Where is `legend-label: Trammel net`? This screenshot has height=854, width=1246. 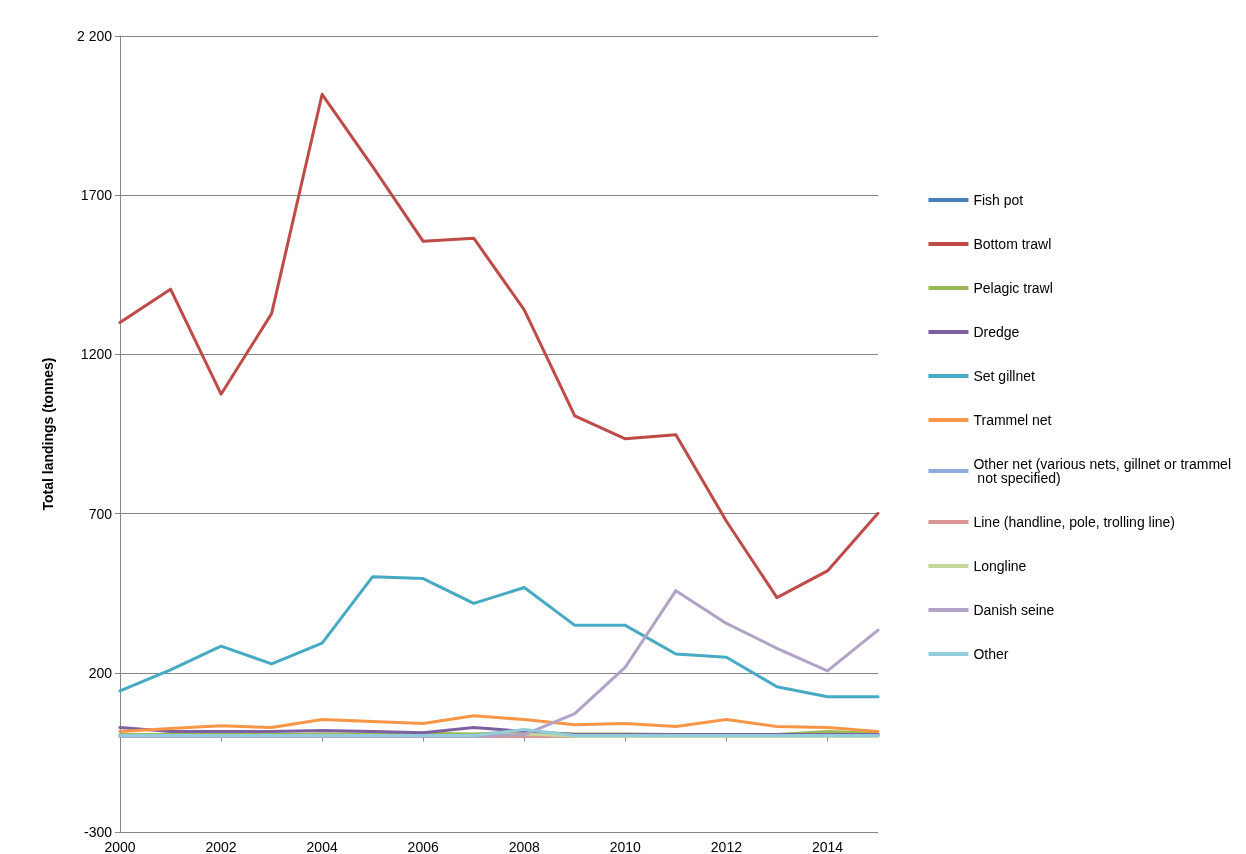
legend-label: Trammel net is located at coordinates (1012, 420).